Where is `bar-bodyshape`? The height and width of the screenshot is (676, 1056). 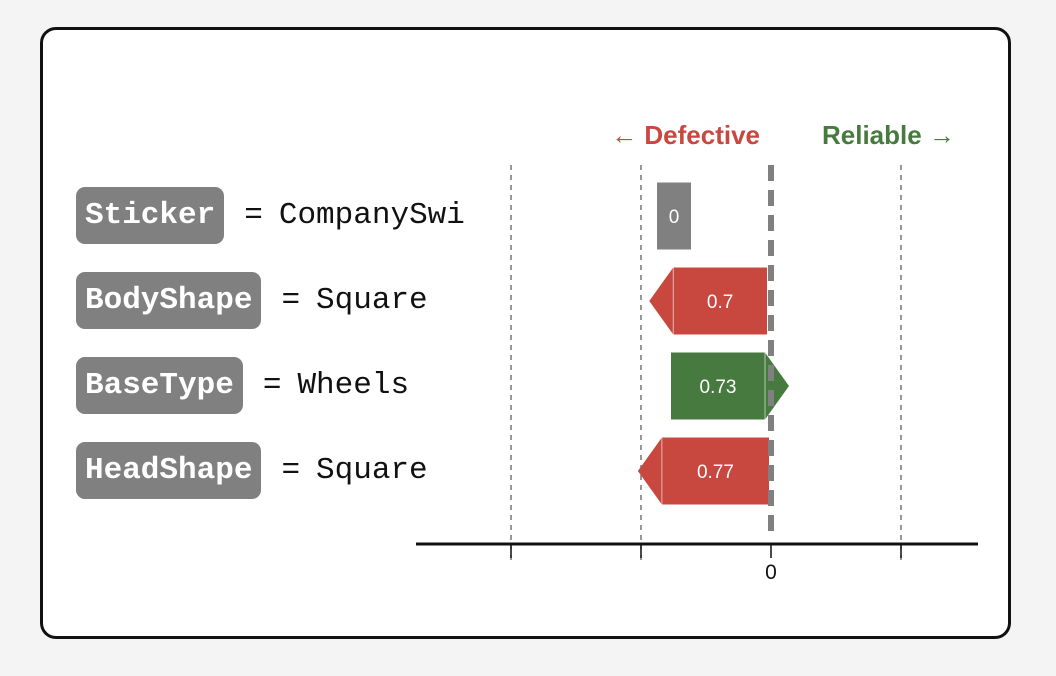
bar-bodyshape is located at coordinates (708, 301).